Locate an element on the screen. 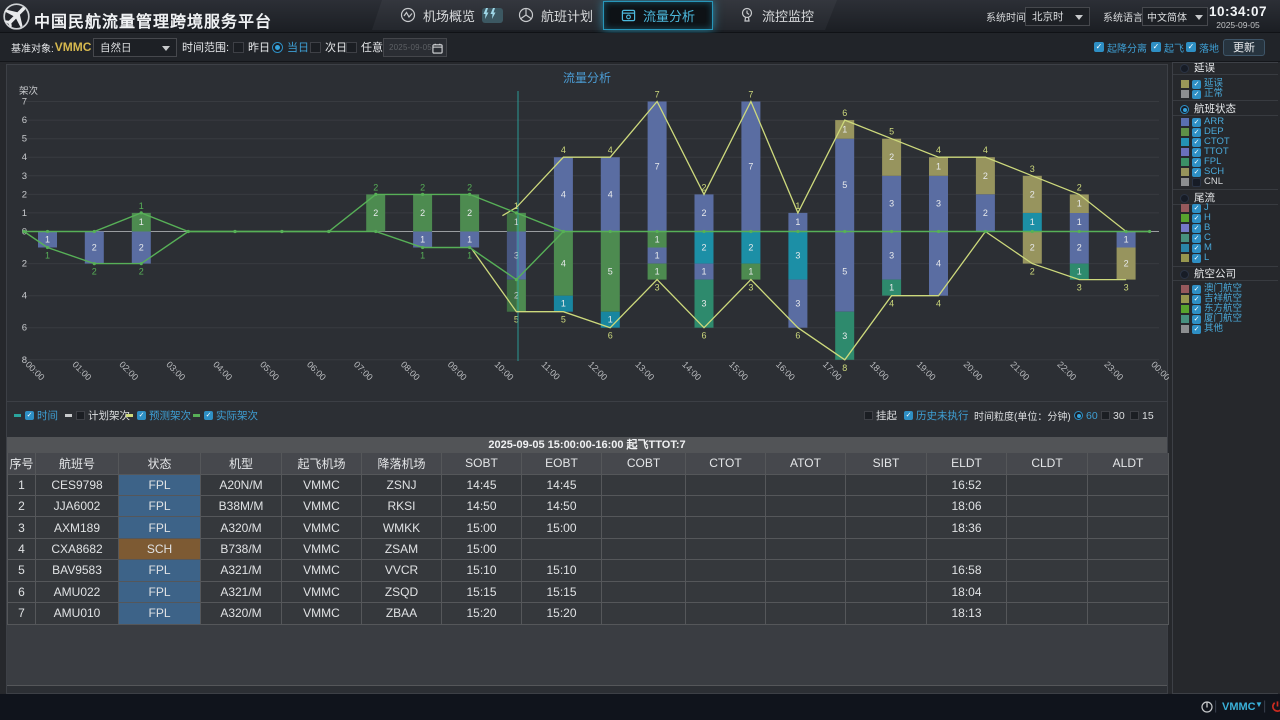  svg-text: 00:00 is located at coordinates (1159, 370).